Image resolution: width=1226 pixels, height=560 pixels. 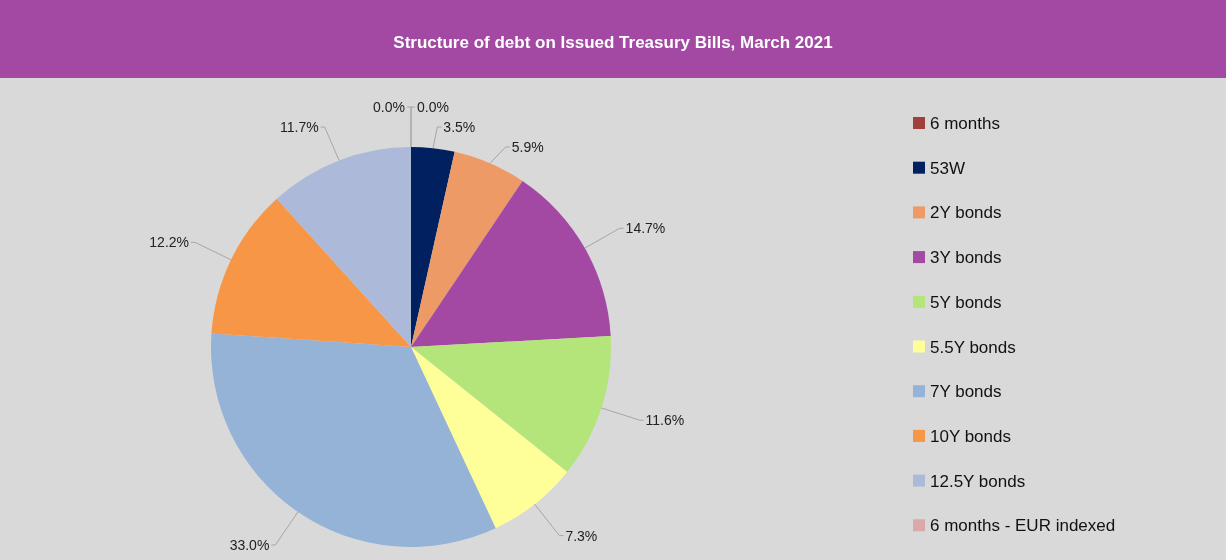 What do you see at coordinates (1023, 526) in the screenshot?
I see `legend-label: 6 months - EUR indexed` at bounding box center [1023, 526].